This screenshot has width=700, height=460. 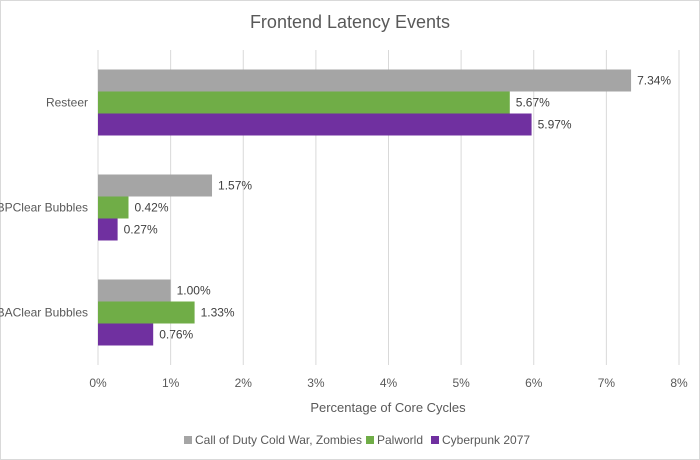 I want to click on data-label: 0.27%, so click(x=141, y=230).